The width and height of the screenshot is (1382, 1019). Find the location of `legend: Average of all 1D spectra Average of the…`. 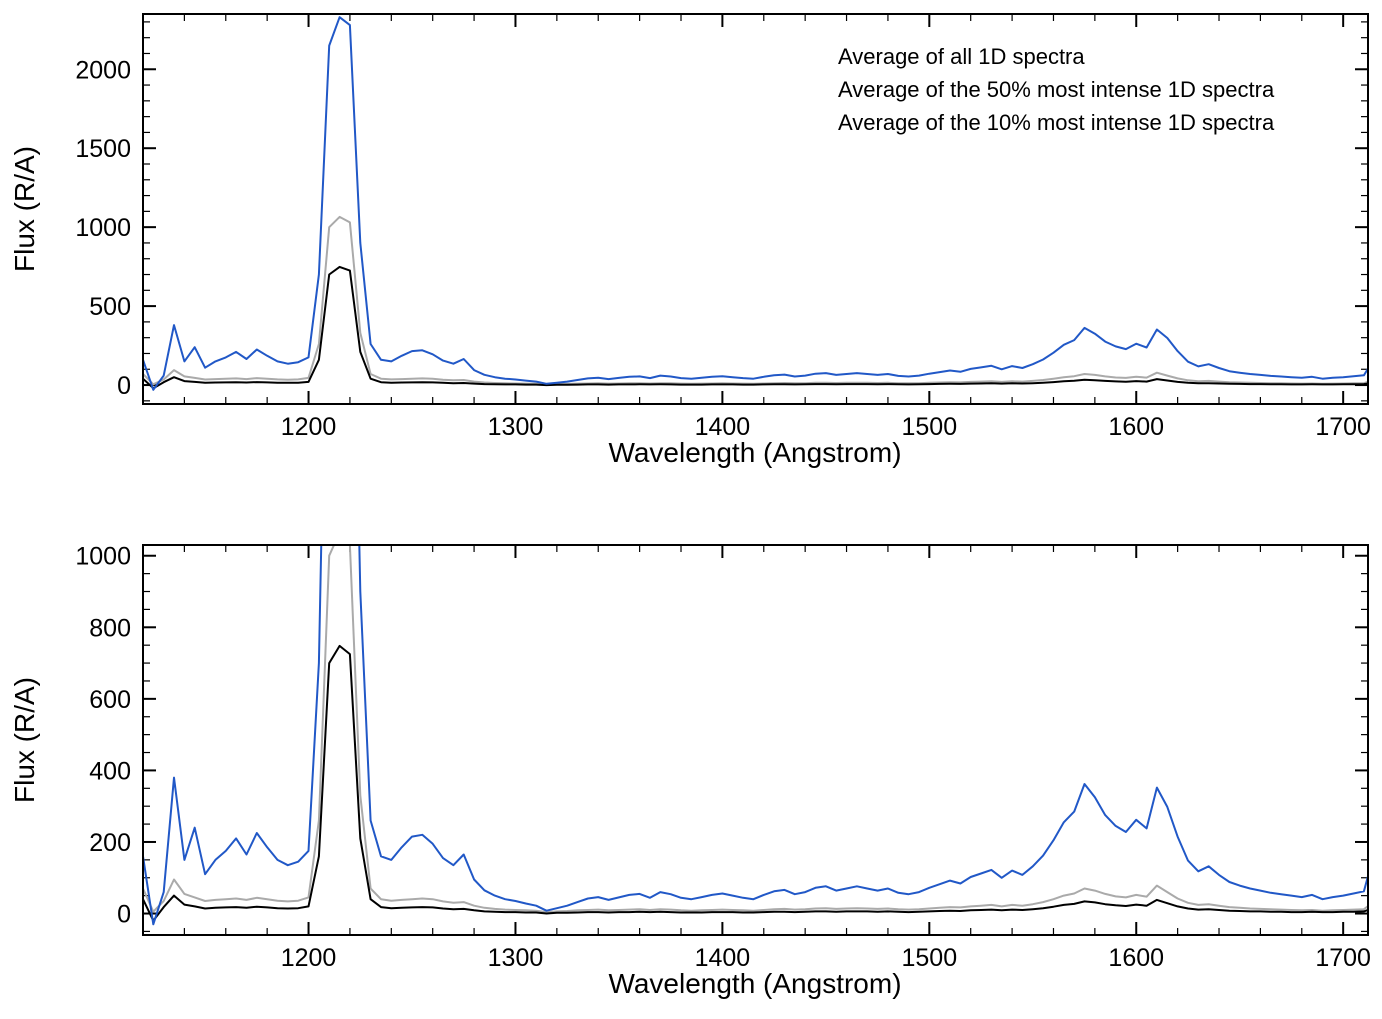

legend: Average of all 1D spectra Average of the… is located at coordinates (1056, 89).